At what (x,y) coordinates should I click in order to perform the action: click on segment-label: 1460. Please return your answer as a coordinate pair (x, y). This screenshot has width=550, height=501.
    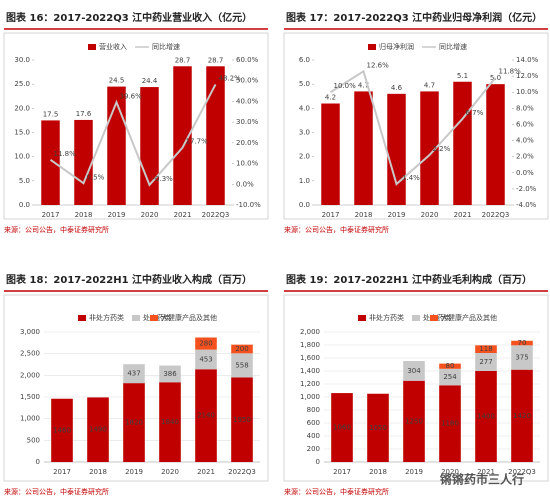
    Looking at the image, I should click on (62, 430).